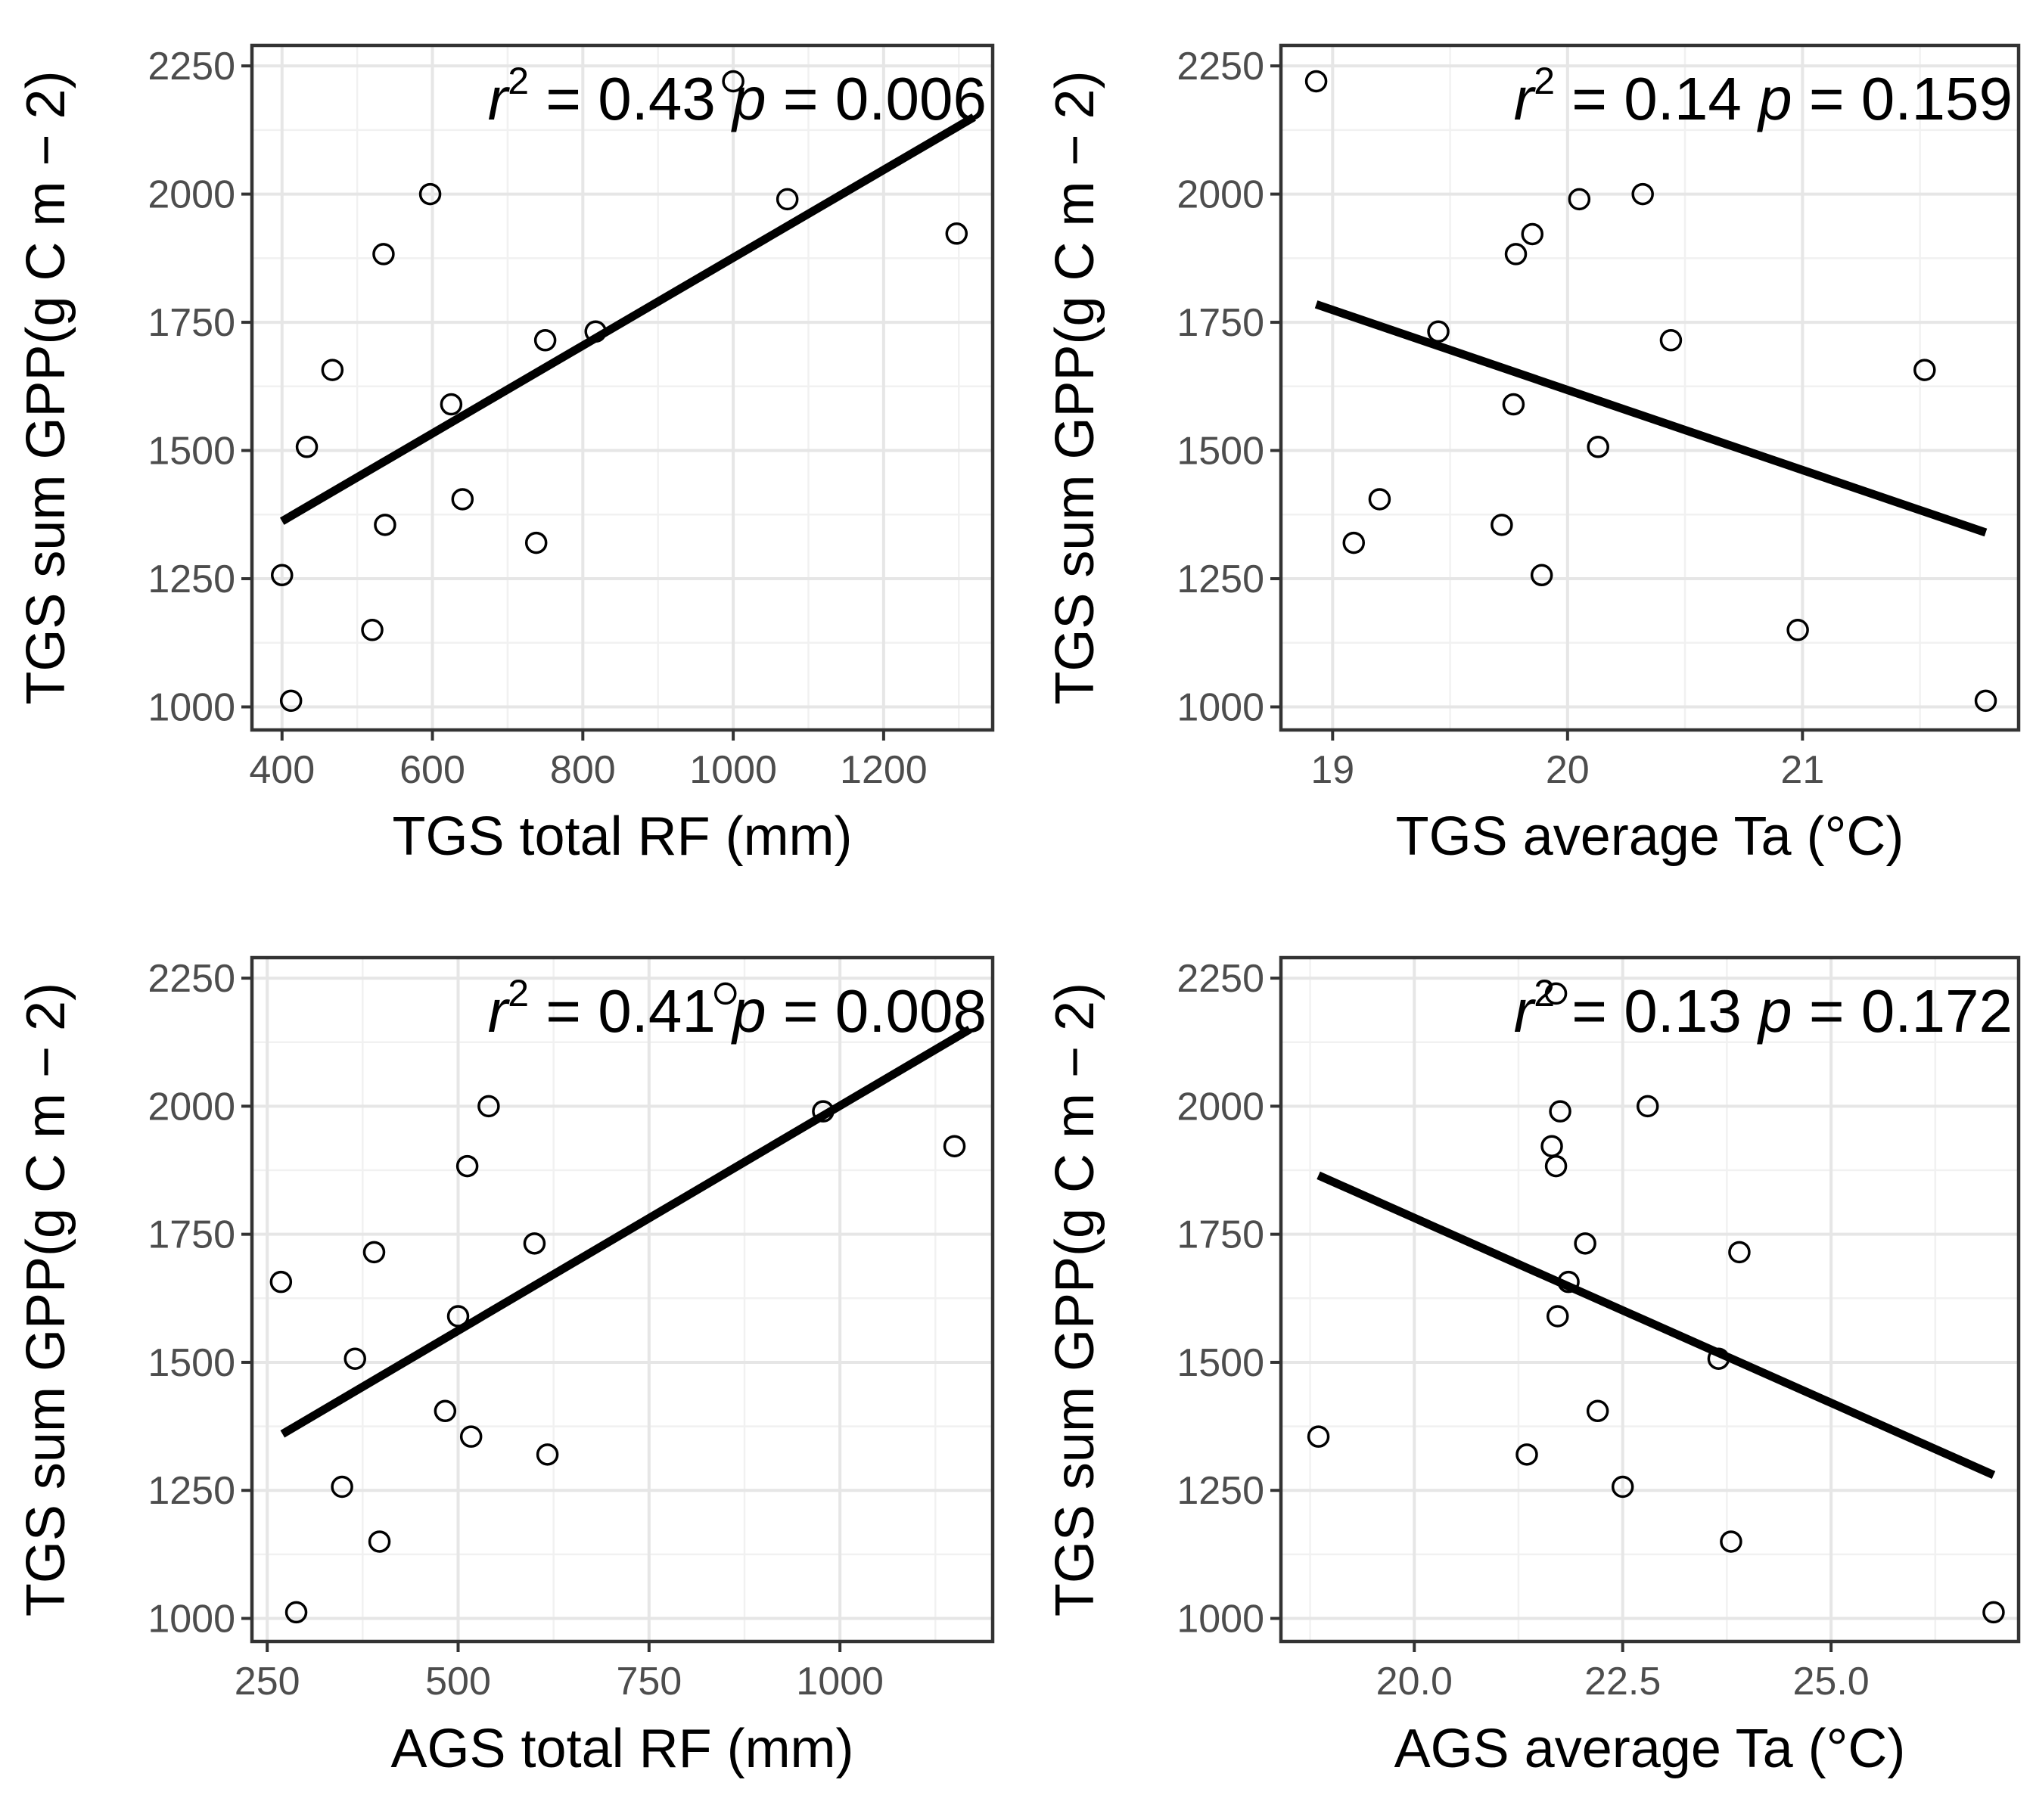 This screenshot has height=1820, width=2033. I want to click on p-value: = 0.159, so click(1902, 98).